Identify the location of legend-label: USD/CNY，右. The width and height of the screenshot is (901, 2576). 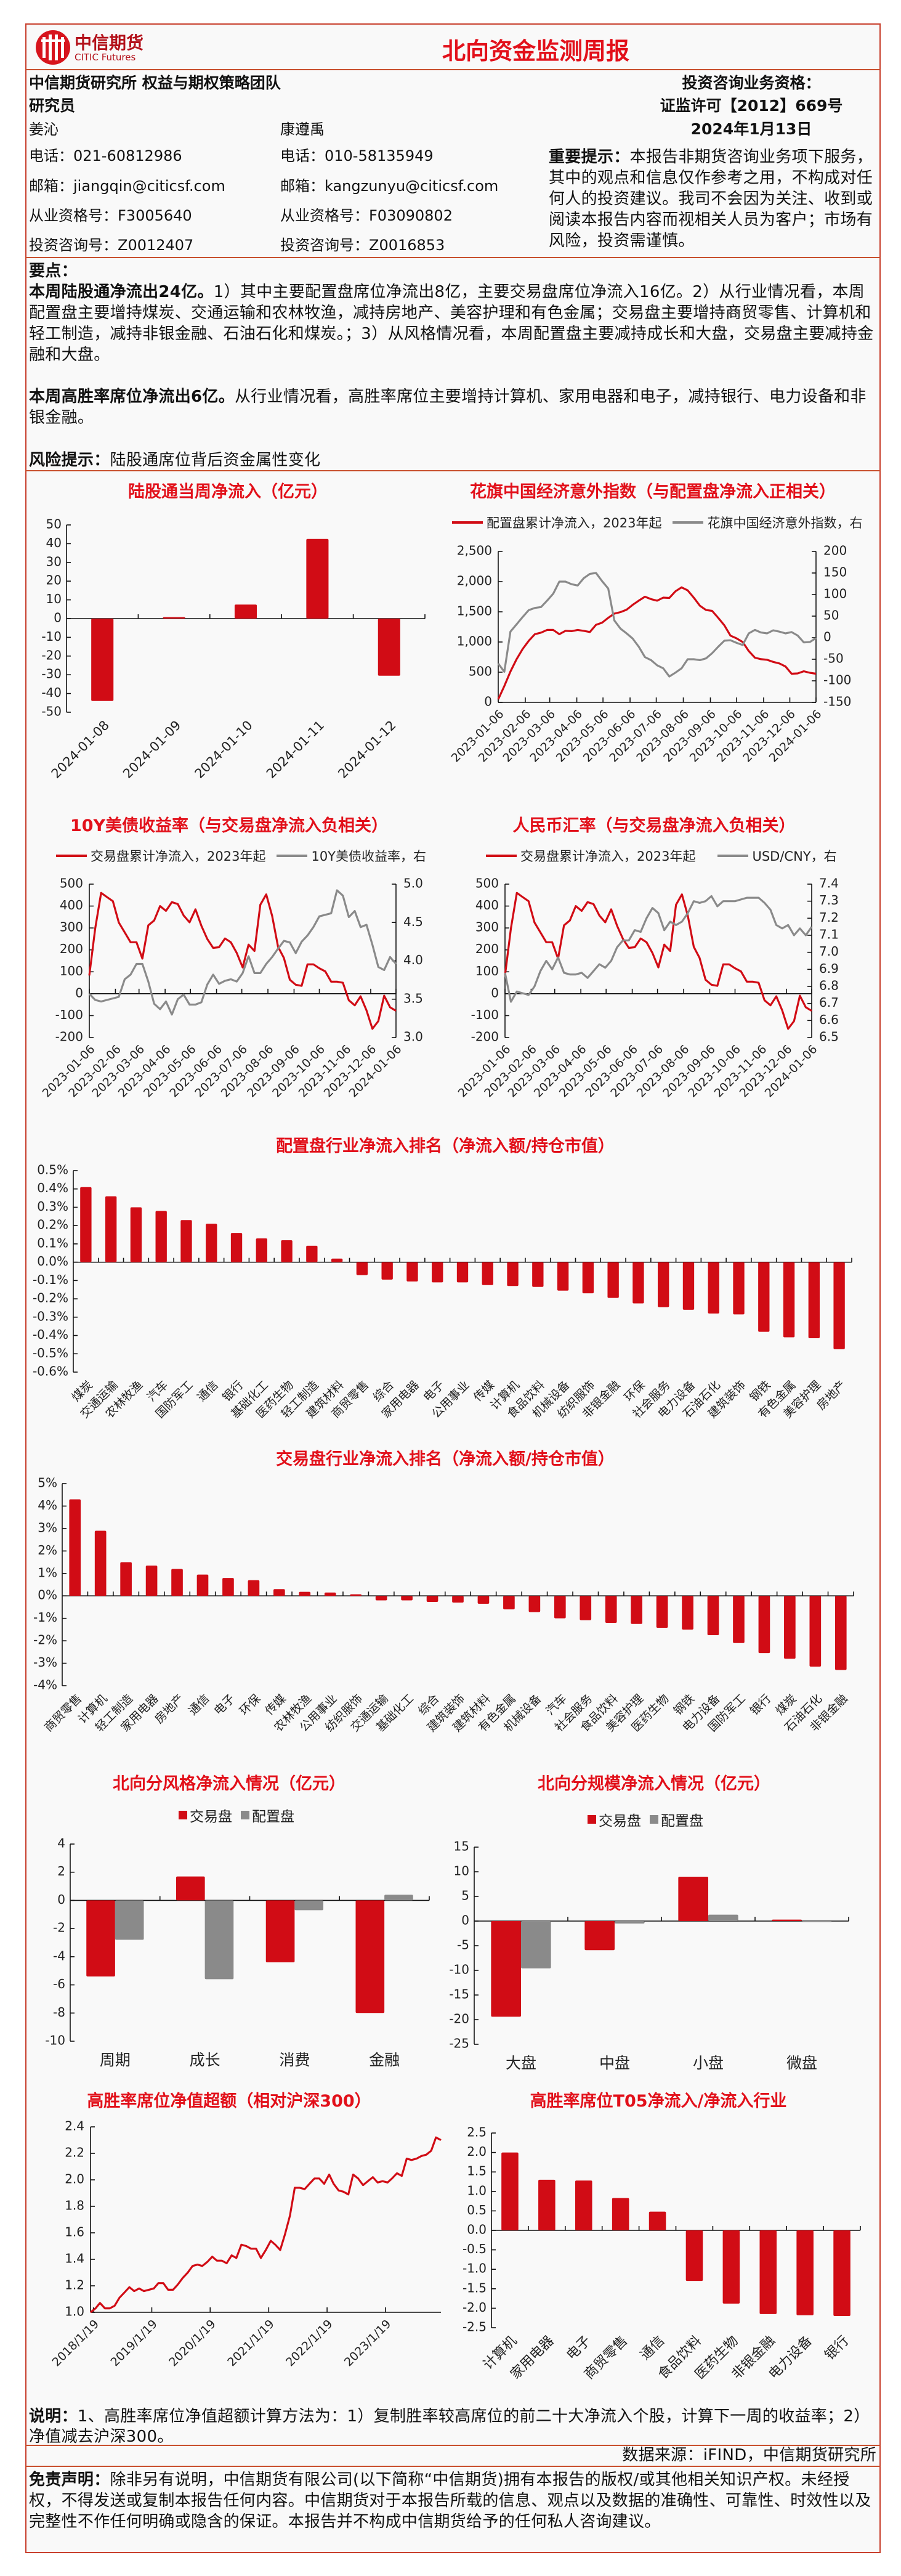
(795, 856).